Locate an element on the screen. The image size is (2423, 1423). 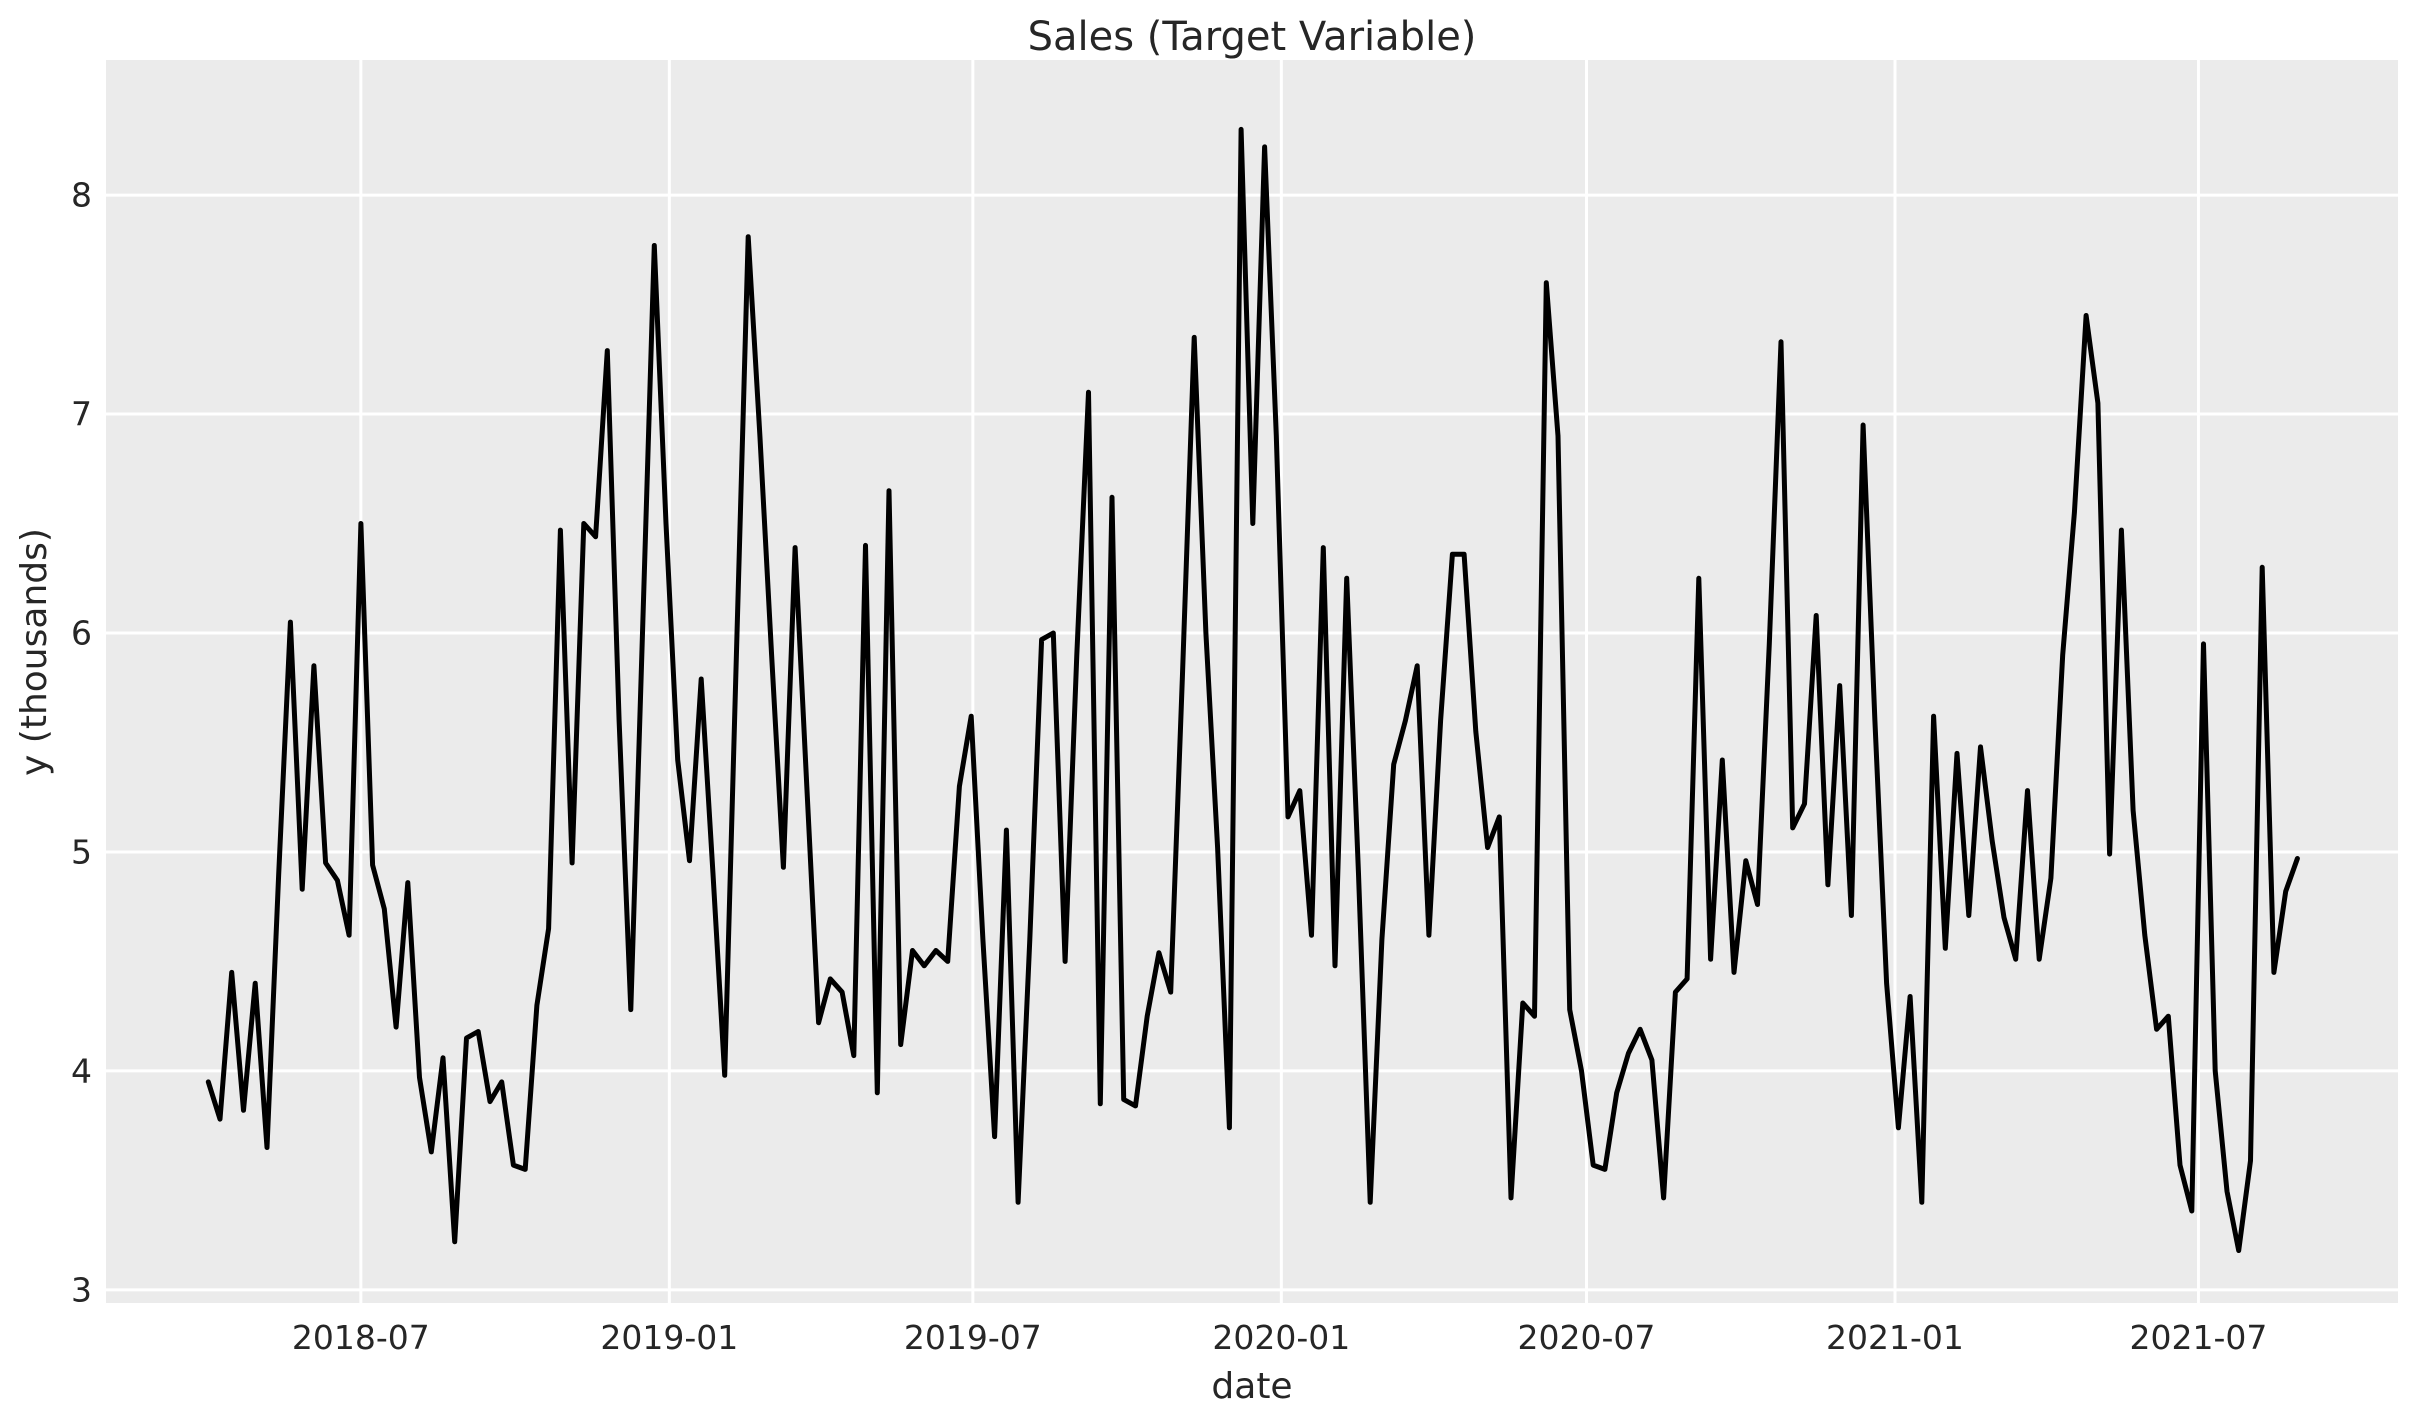
y-tick-label: 3 is located at coordinates (81, 1290).